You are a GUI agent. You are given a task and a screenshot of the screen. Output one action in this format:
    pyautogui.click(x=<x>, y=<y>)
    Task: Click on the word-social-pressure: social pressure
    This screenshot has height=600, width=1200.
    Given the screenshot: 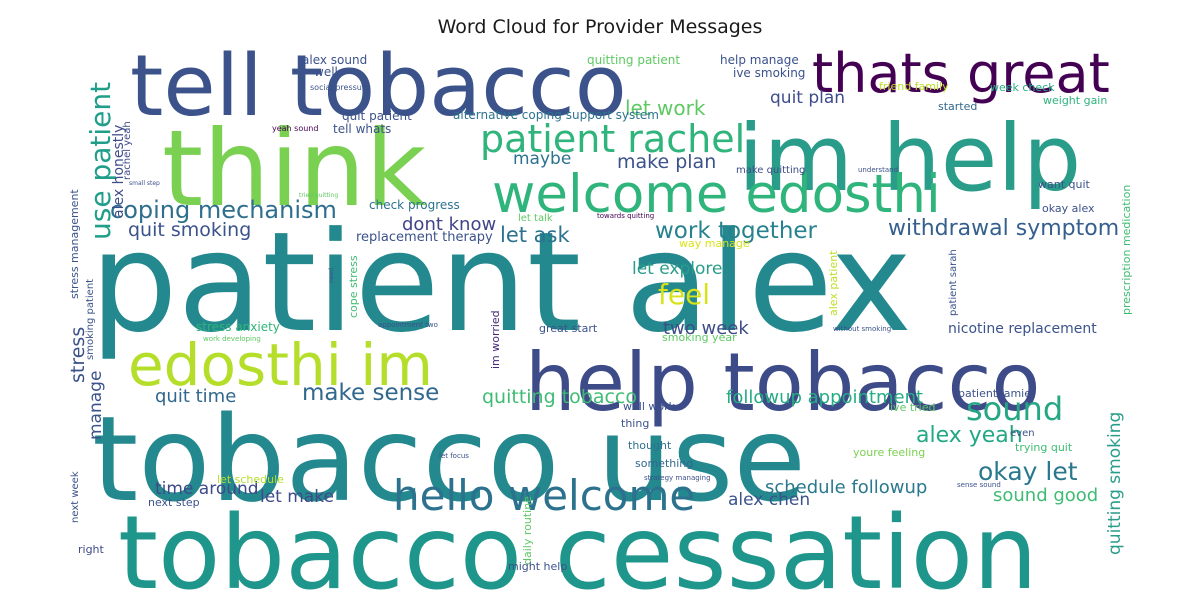 What is the action you would take?
    pyautogui.click(x=340, y=87)
    